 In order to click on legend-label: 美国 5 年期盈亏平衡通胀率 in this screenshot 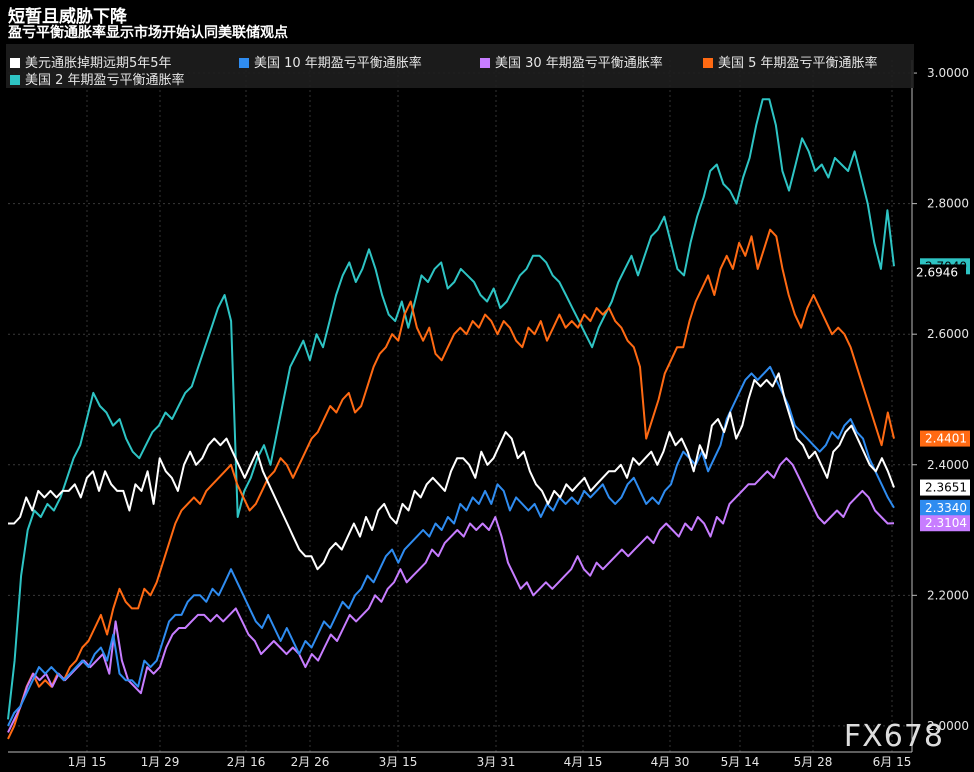, I will do `click(798, 63)`.